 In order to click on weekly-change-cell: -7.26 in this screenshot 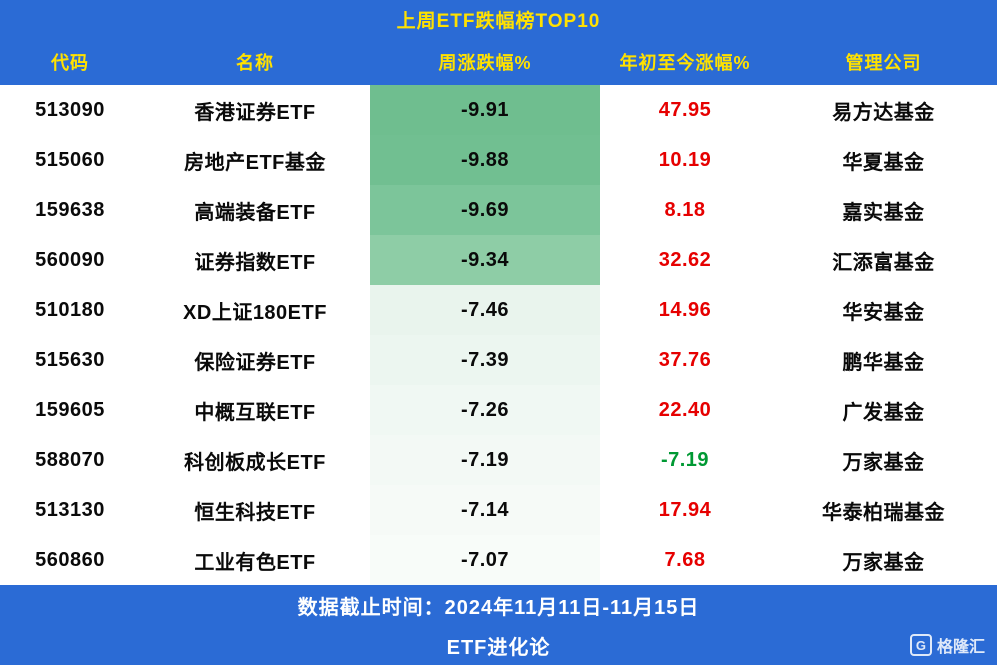, I will do `click(485, 410)`.